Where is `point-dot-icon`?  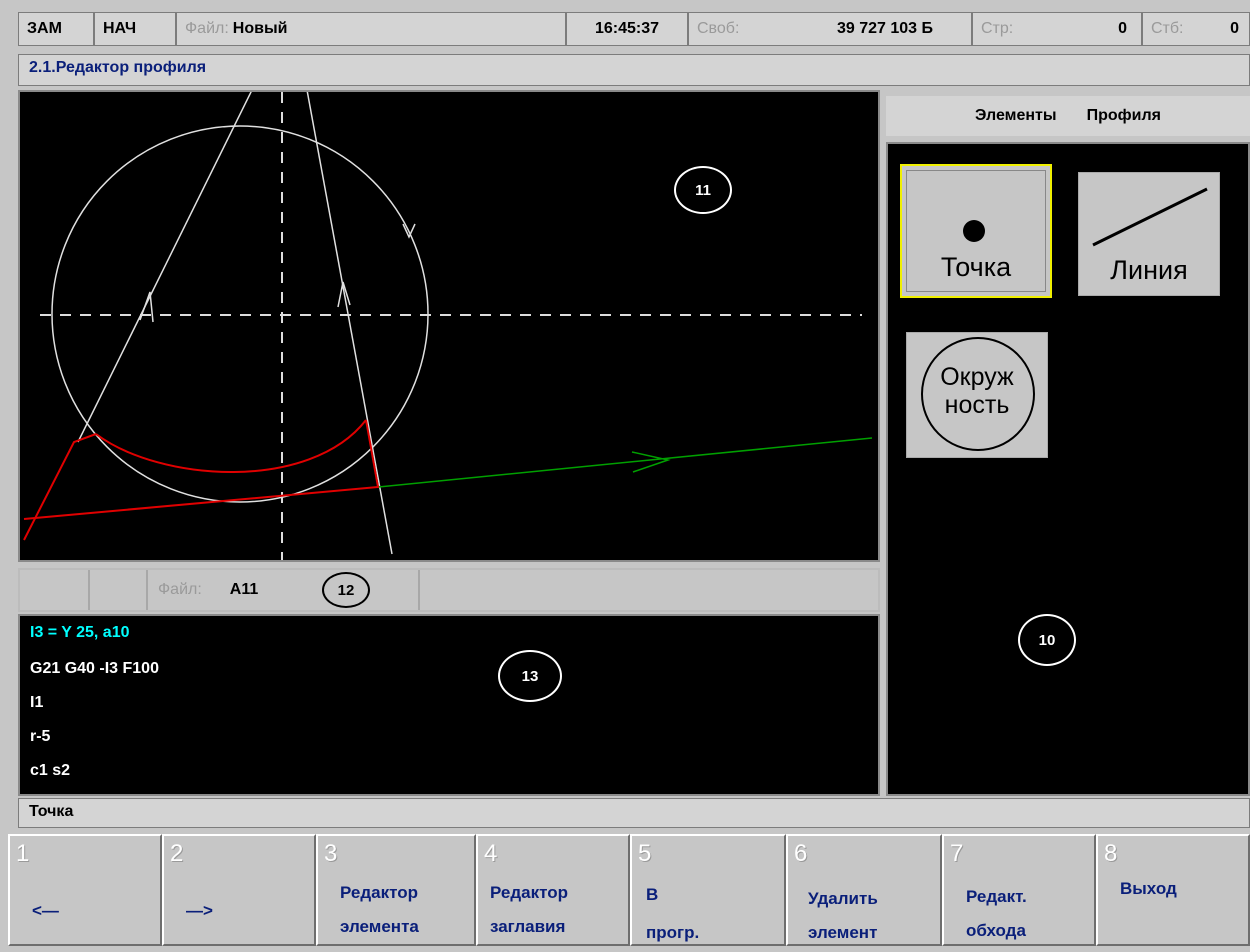
point-dot-icon is located at coordinates (974, 231).